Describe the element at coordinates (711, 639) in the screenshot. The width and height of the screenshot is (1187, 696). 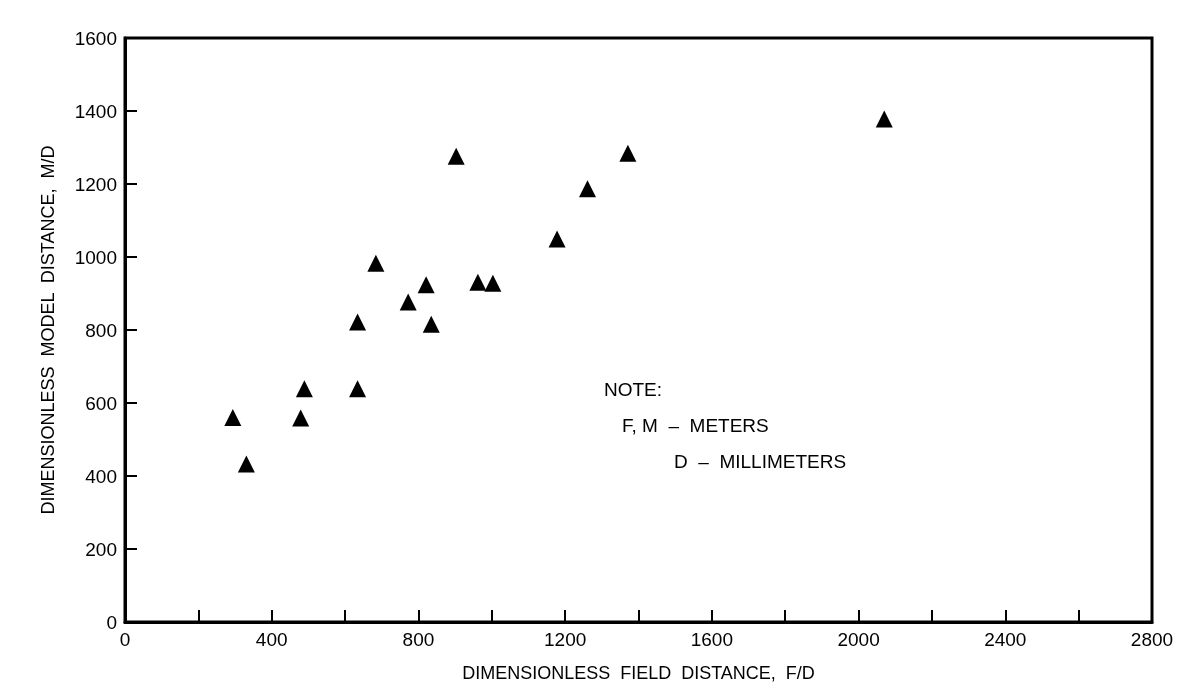
I see `x-tick-label: 1600` at that location.